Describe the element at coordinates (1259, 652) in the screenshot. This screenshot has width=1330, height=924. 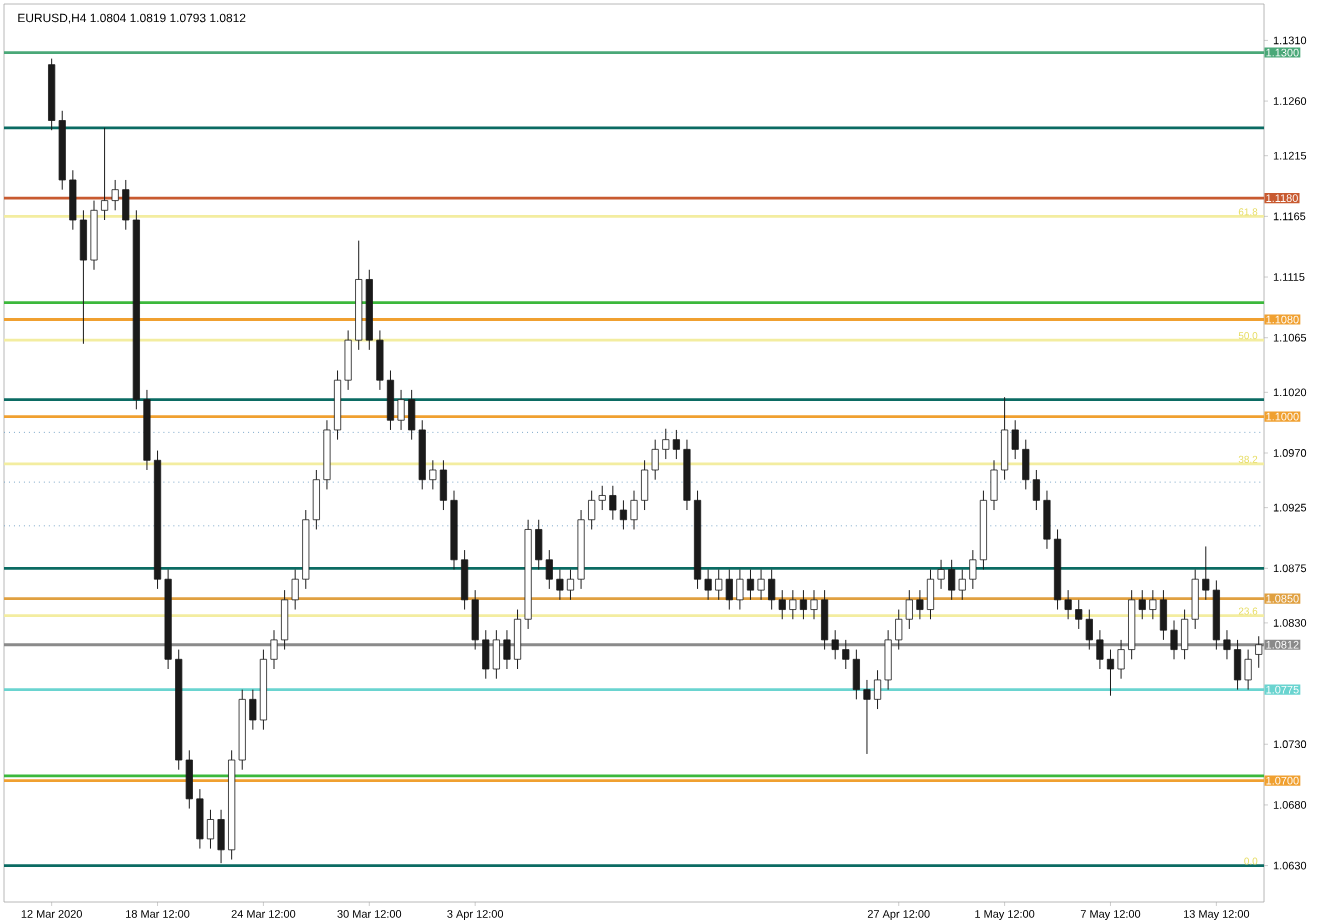
I see `candlestick` at that location.